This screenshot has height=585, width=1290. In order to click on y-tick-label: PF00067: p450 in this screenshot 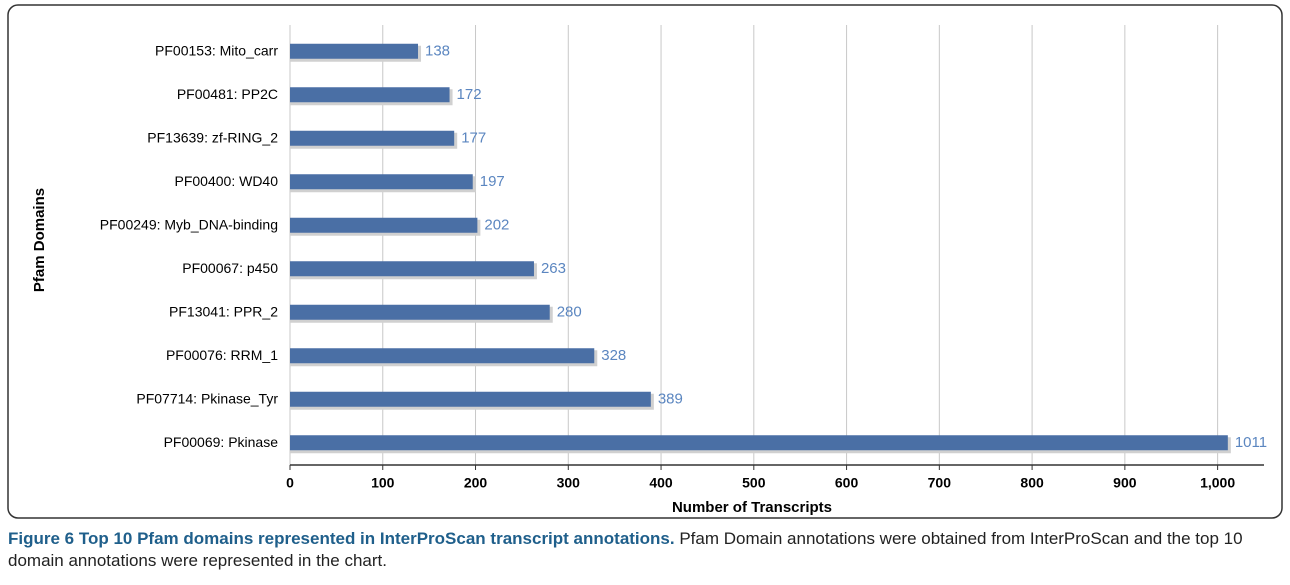, I will do `click(230, 268)`.